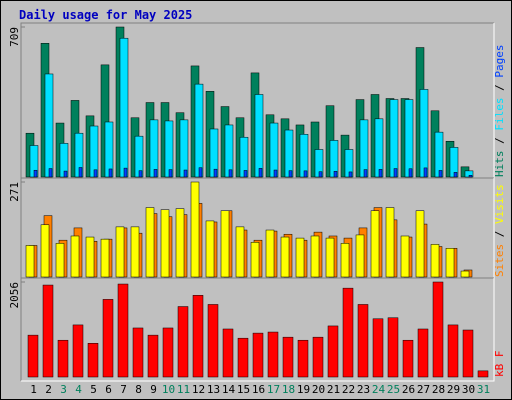 The image size is (512, 400). I want to click on x-tick-label: 26, so click(408, 389).